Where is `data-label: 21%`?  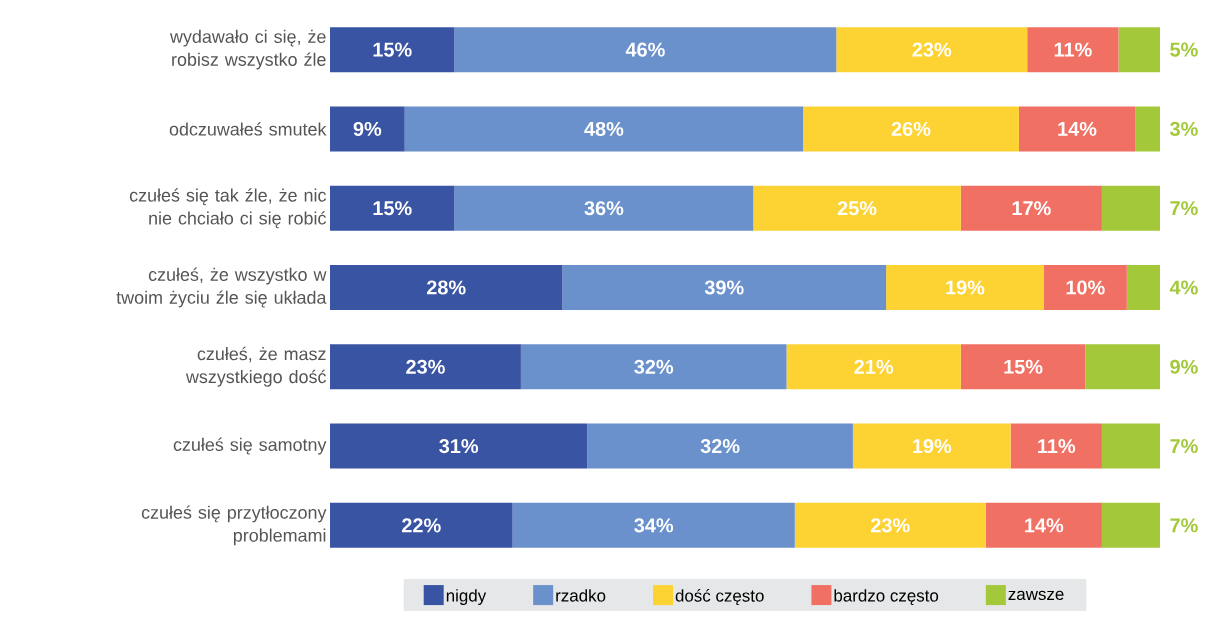
data-label: 21% is located at coordinates (874, 366).